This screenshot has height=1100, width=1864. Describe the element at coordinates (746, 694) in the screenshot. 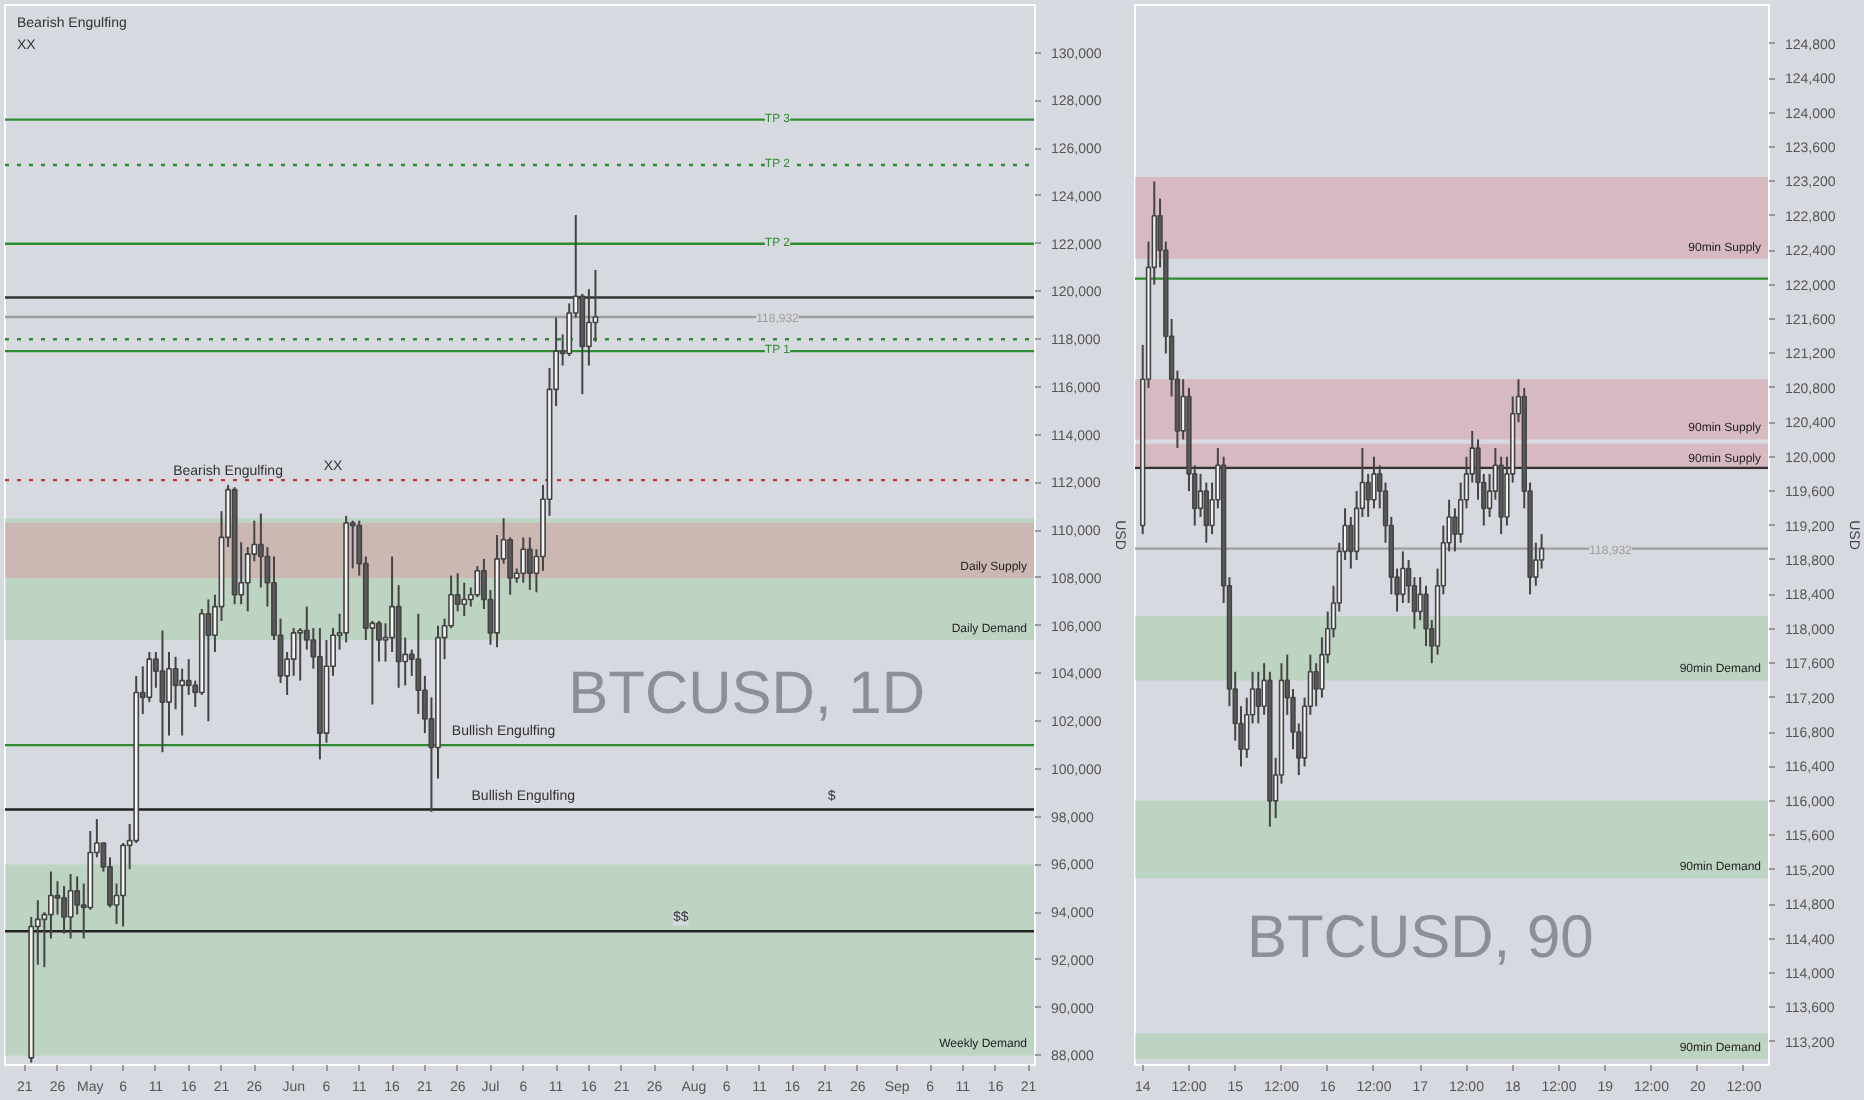

I see `text: BTCUSD, 1D` at that location.